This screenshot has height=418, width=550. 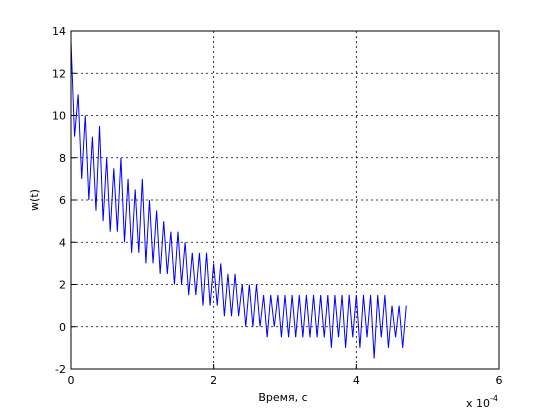 What do you see at coordinates (499, 380) in the screenshot?
I see `x-tick-label: 6` at bounding box center [499, 380].